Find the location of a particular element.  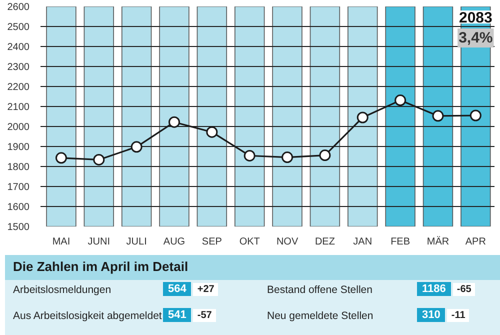

y-tick-label: 1500 is located at coordinates (18, 227).